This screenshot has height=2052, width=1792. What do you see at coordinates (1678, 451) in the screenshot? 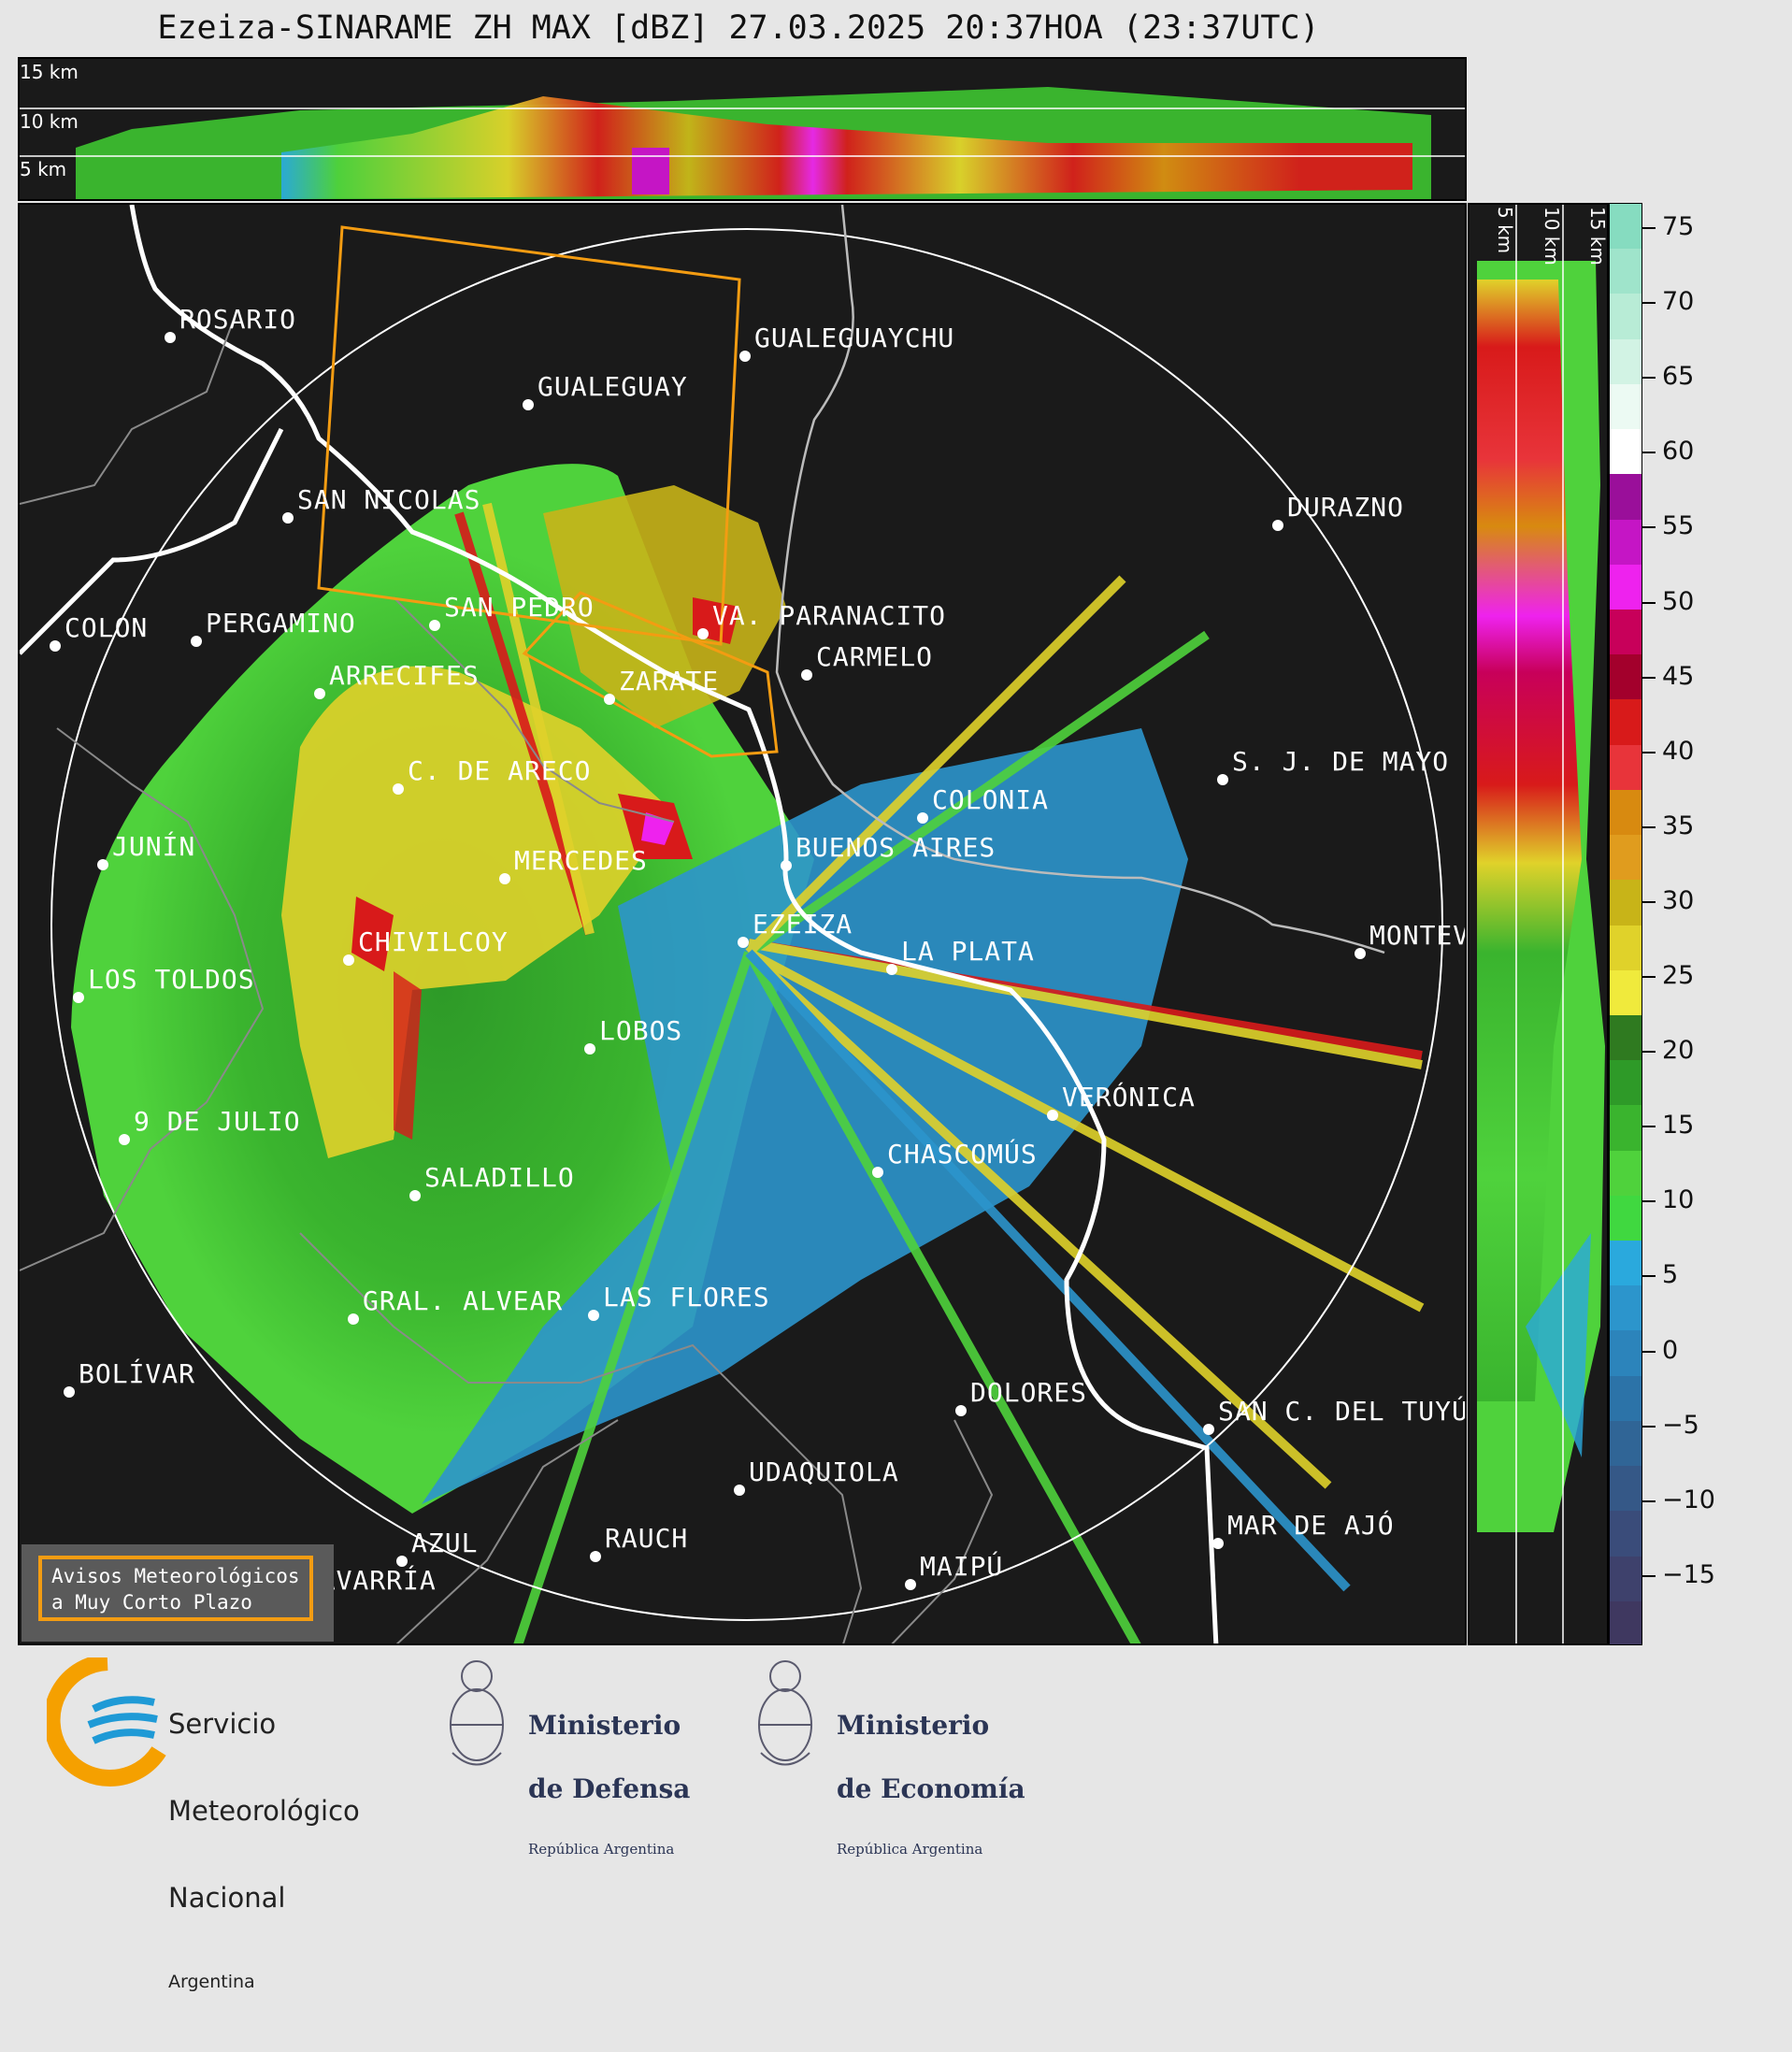
I see `colorbar-tick-label: 60` at bounding box center [1678, 451].